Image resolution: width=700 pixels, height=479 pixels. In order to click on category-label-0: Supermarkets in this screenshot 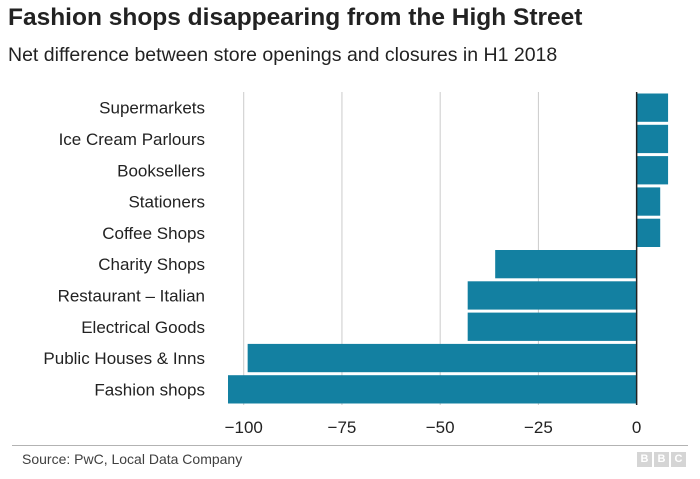, I will do `click(152, 108)`.